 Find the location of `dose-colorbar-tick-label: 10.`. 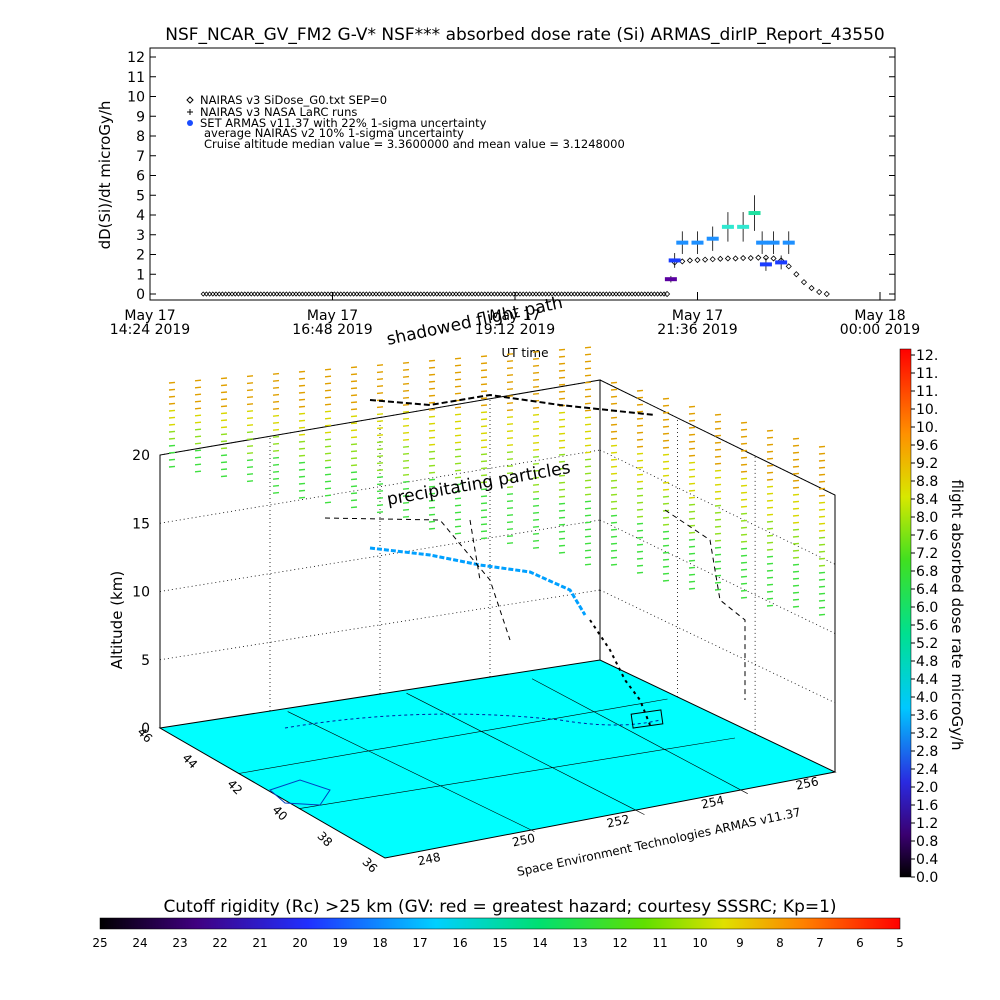

dose-colorbar-tick-label: 10. is located at coordinates (927, 428).